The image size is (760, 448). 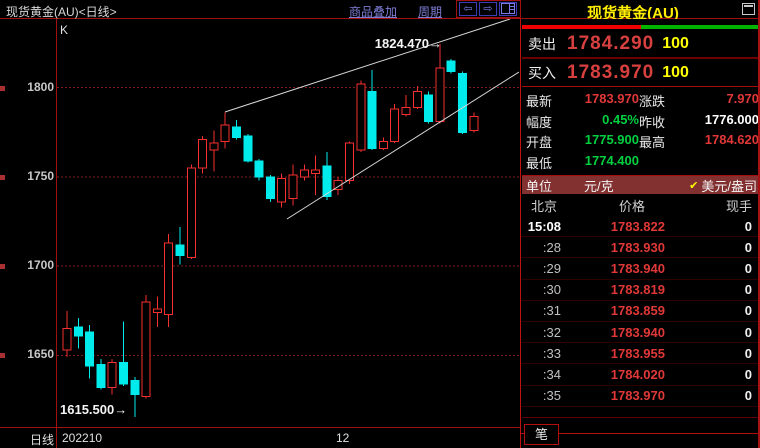 What do you see at coordinates (652, 122) in the screenshot?
I see `stat-label: 昨收` at bounding box center [652, 122].